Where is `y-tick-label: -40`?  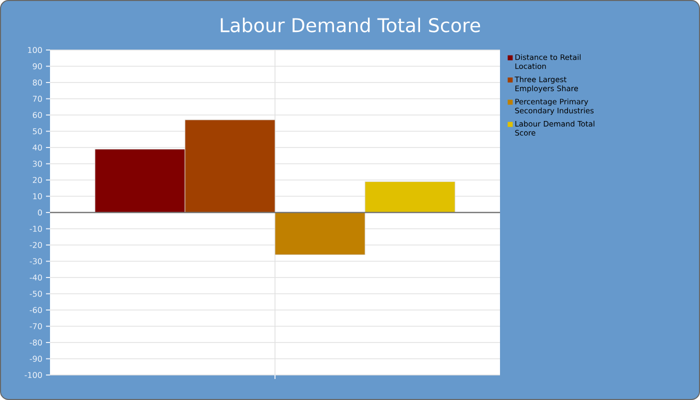 y-tick-label: -40 is located at coordinates (36, 277).